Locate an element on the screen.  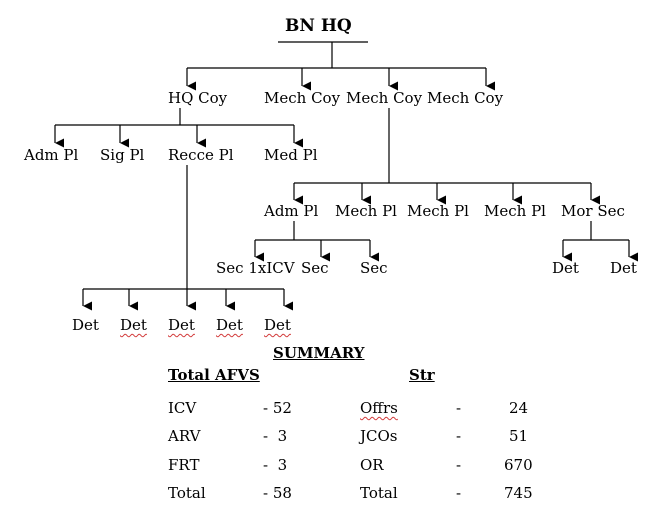
str-label-total: Total is located at coordinates (379, 493).